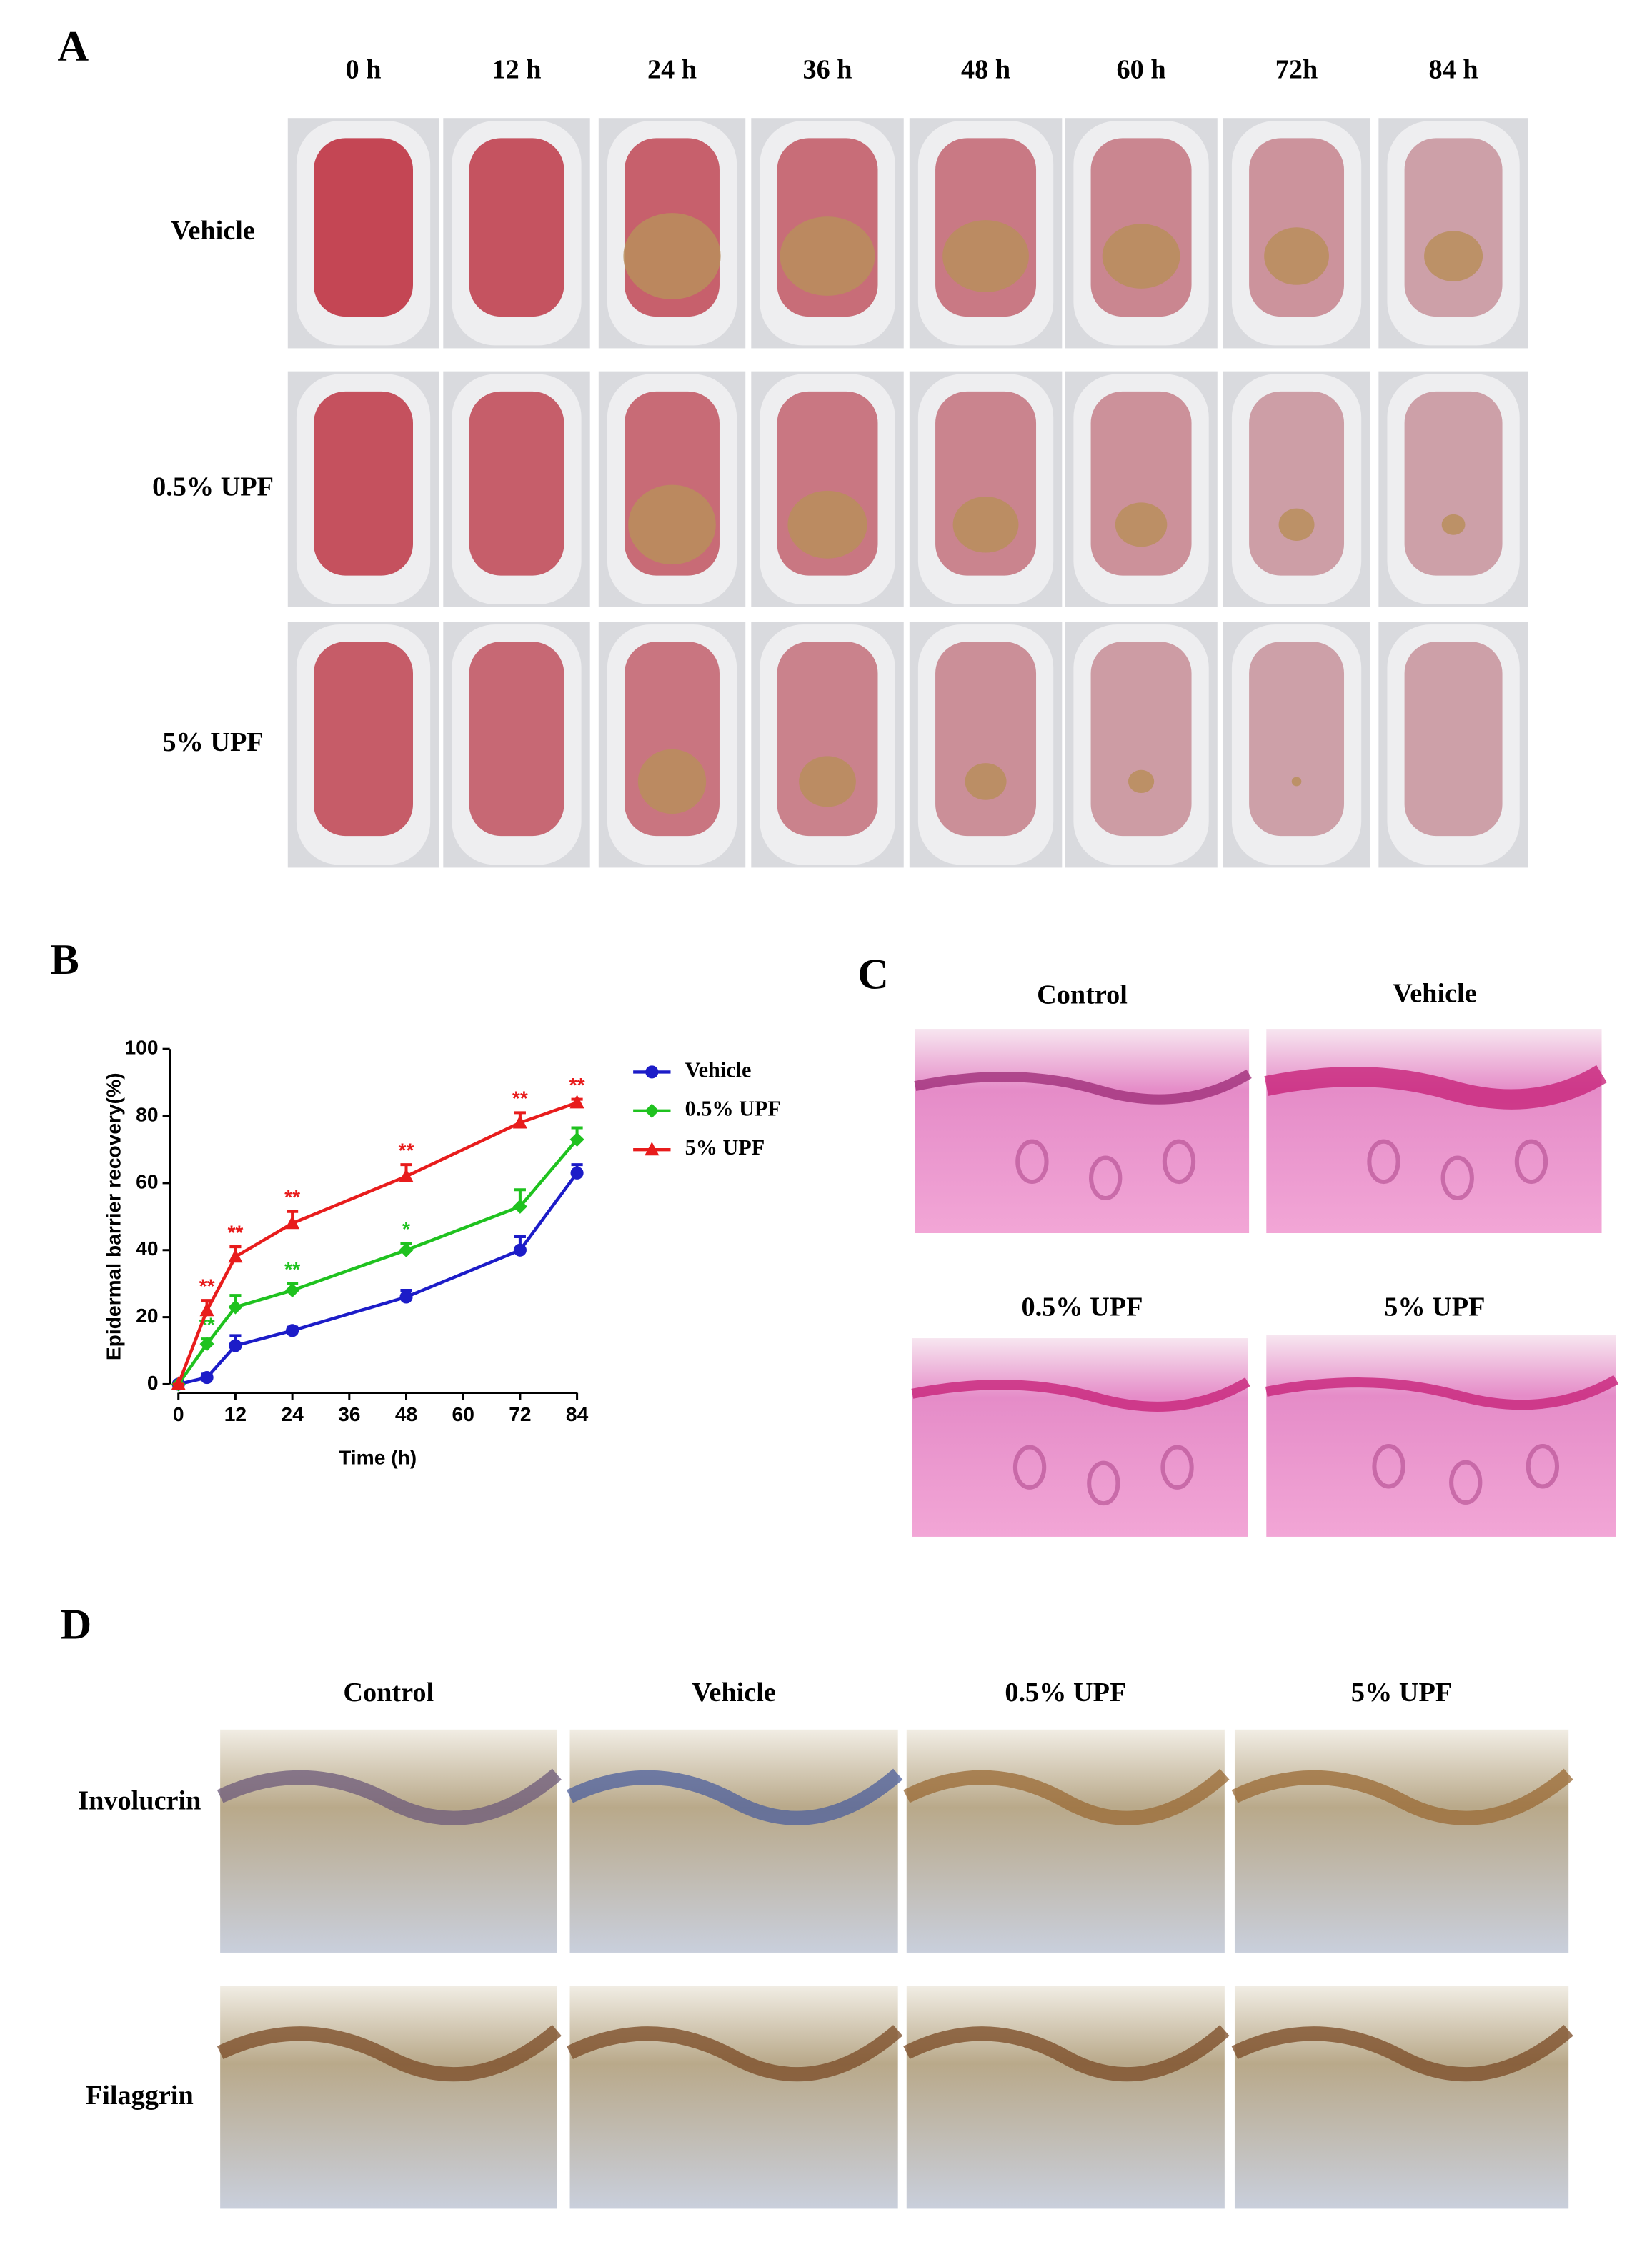 The height and width of the screenshot is (2262, 1652). What do you see at coordinates (64, 960) in the screenshot?
I see `panel-label: B` at bounding box center [64, 960].